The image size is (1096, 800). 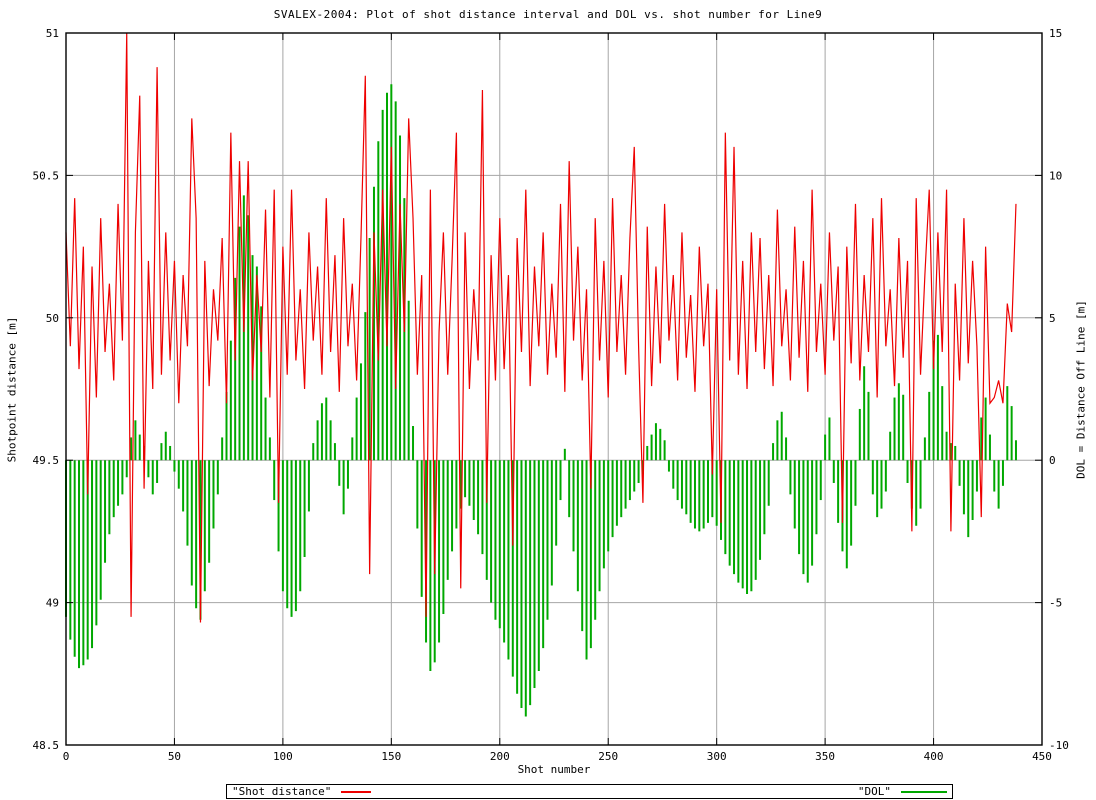 What do you see at coordinates (12, 389) in the screenshot?
I see `y-axis-label-left: Shotpoint distance [m]` at bounding box center [12, 389].